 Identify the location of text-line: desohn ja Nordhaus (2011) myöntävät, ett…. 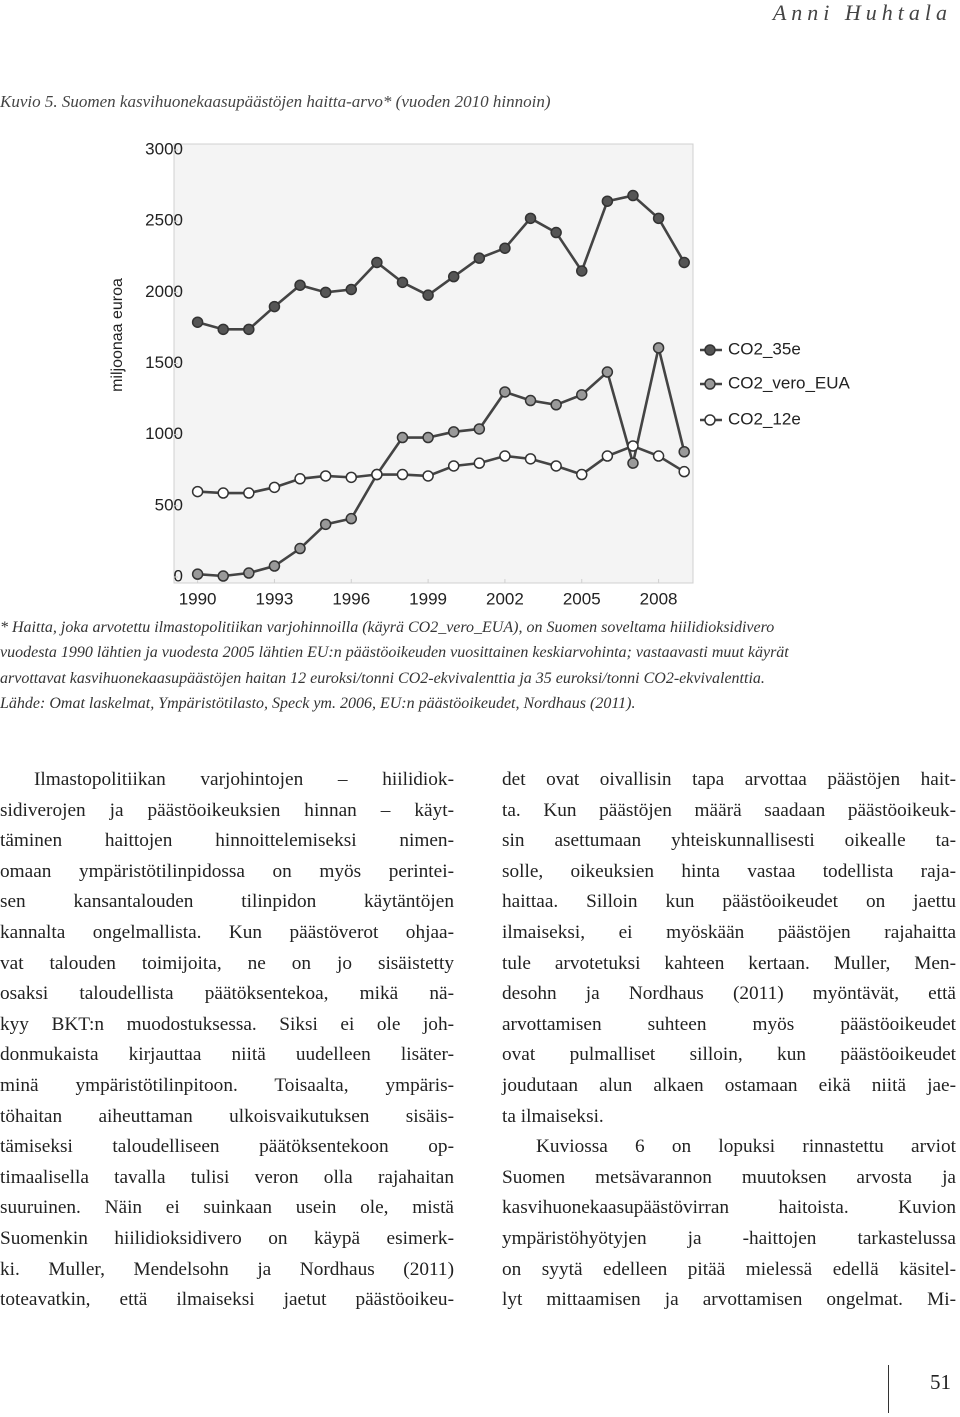
(729, 994).